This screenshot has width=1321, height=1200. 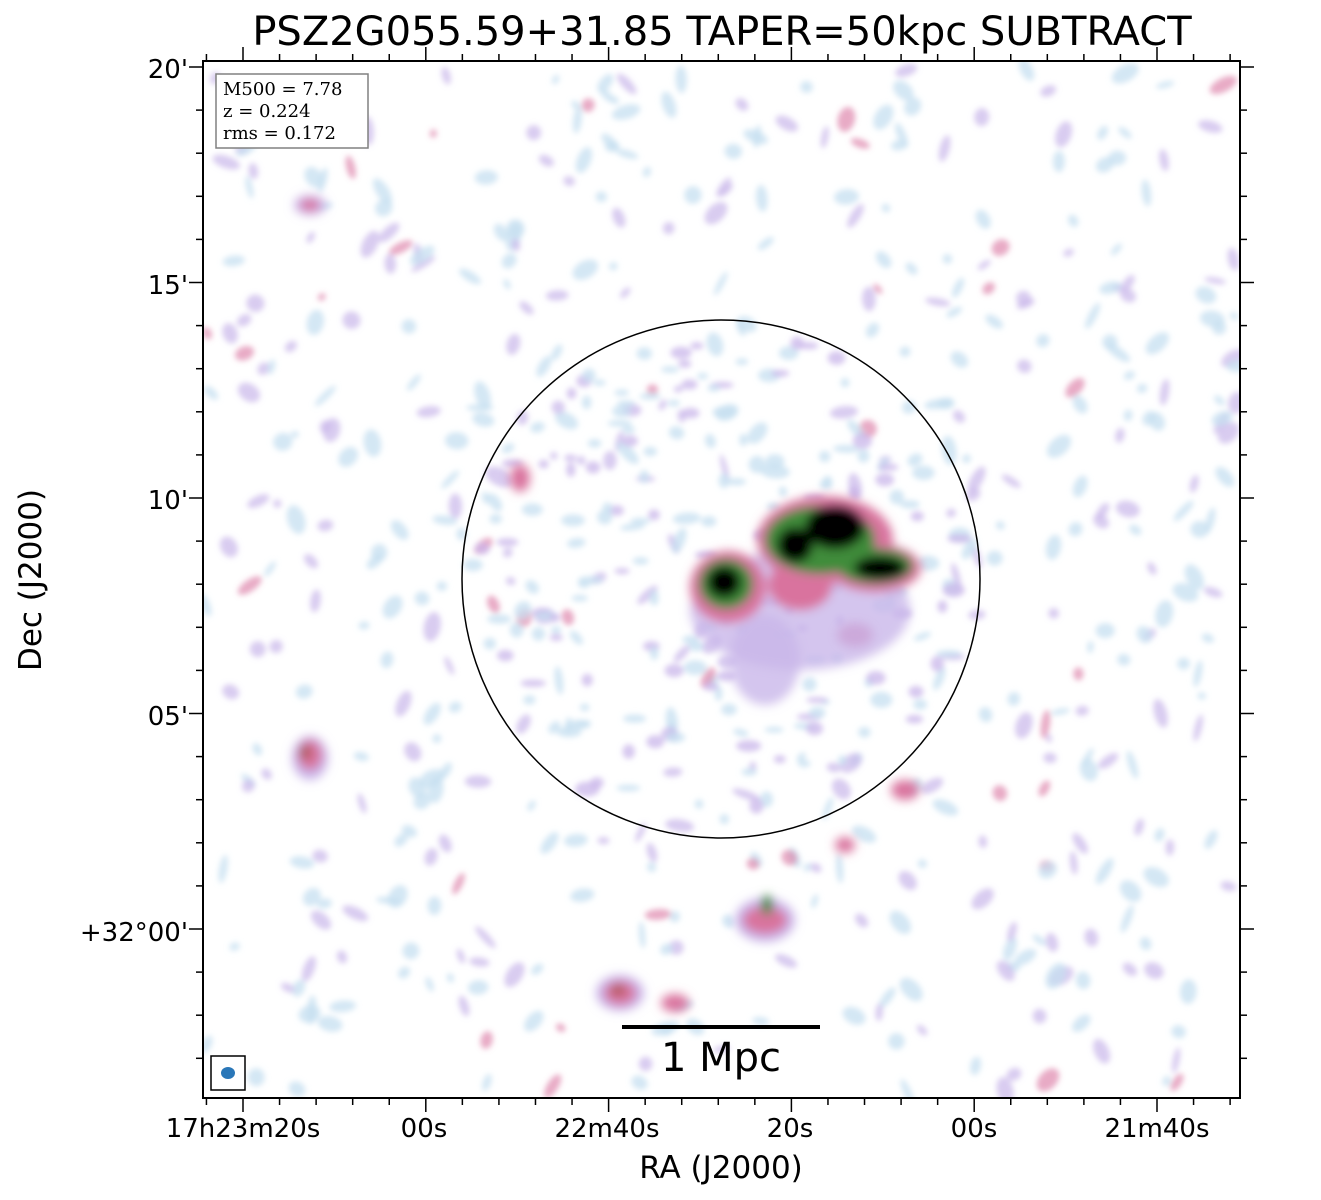 I want to click on y-tick-label: 20', so click(x=168, y=70).